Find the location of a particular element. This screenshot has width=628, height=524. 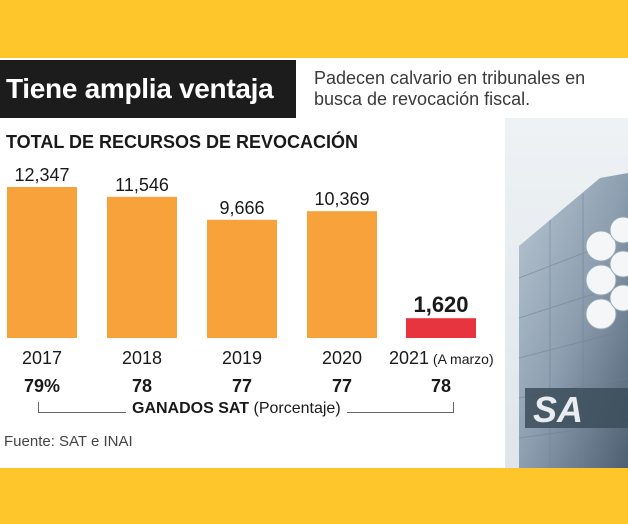

ganados-unit: (Porcentaje) is located at coordinates (297, 408).